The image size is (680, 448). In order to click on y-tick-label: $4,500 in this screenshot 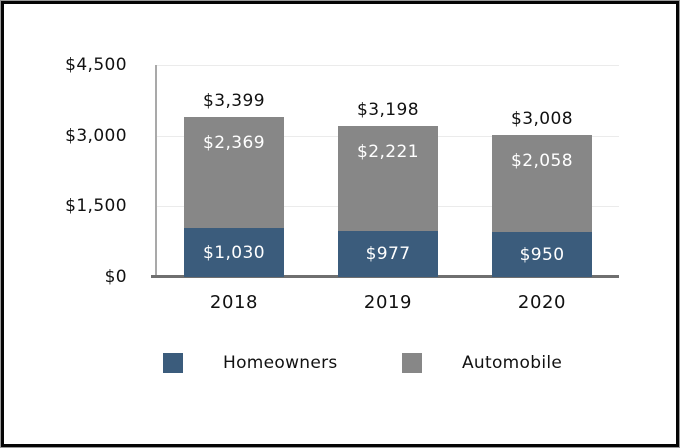, I will do `click(96, 65)`.